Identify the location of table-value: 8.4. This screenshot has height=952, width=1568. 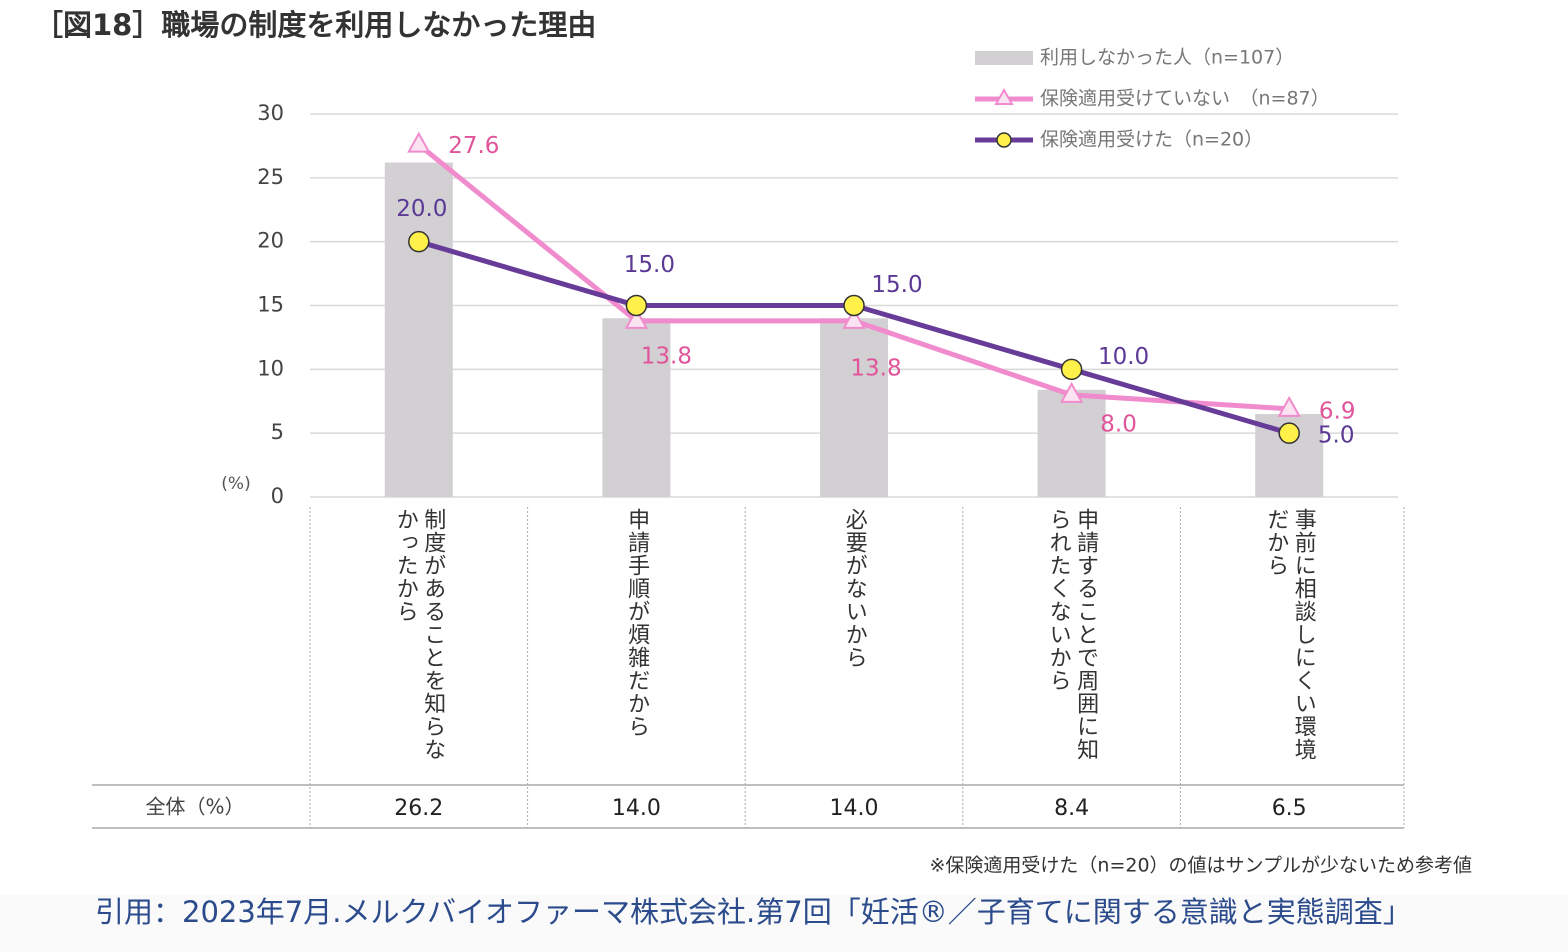
(1071, 808).